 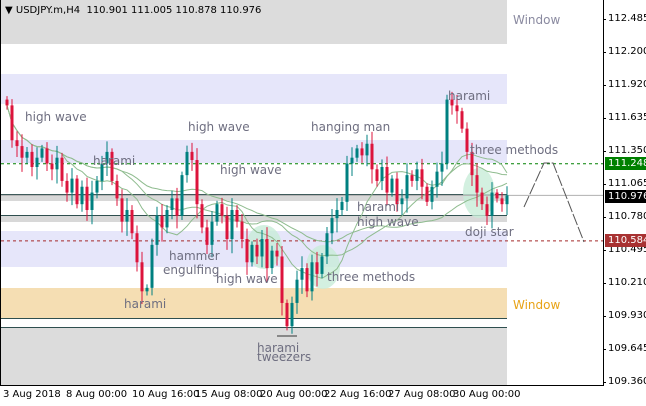 What do you see at coordinates (624, 348) in the screenshot?
I see `price-tick: 109.645` at bounding box center [624, 348].